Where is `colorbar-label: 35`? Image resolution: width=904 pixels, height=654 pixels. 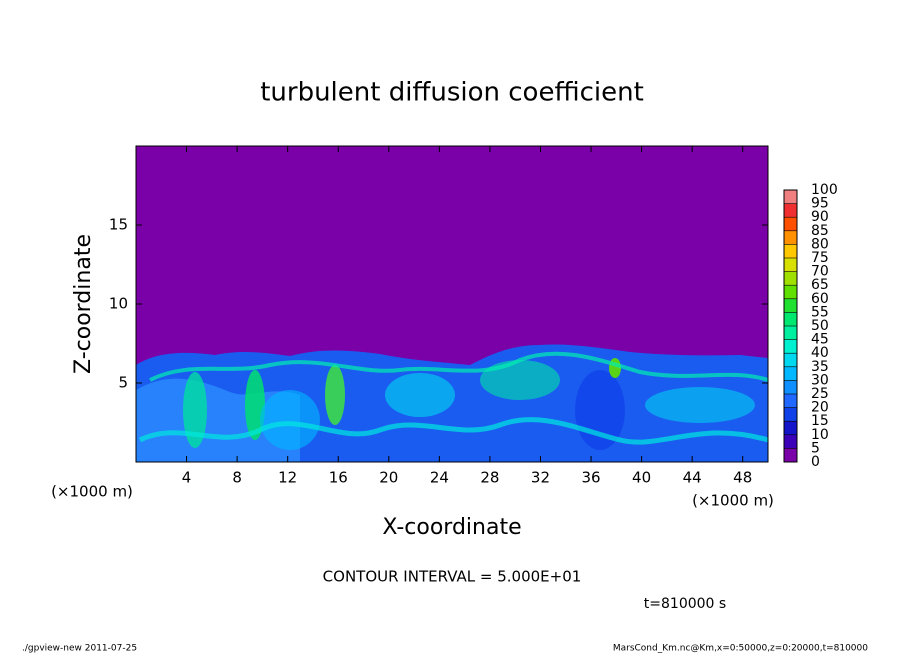 colorbar-label: 35 is located at coordinates (820, 367).